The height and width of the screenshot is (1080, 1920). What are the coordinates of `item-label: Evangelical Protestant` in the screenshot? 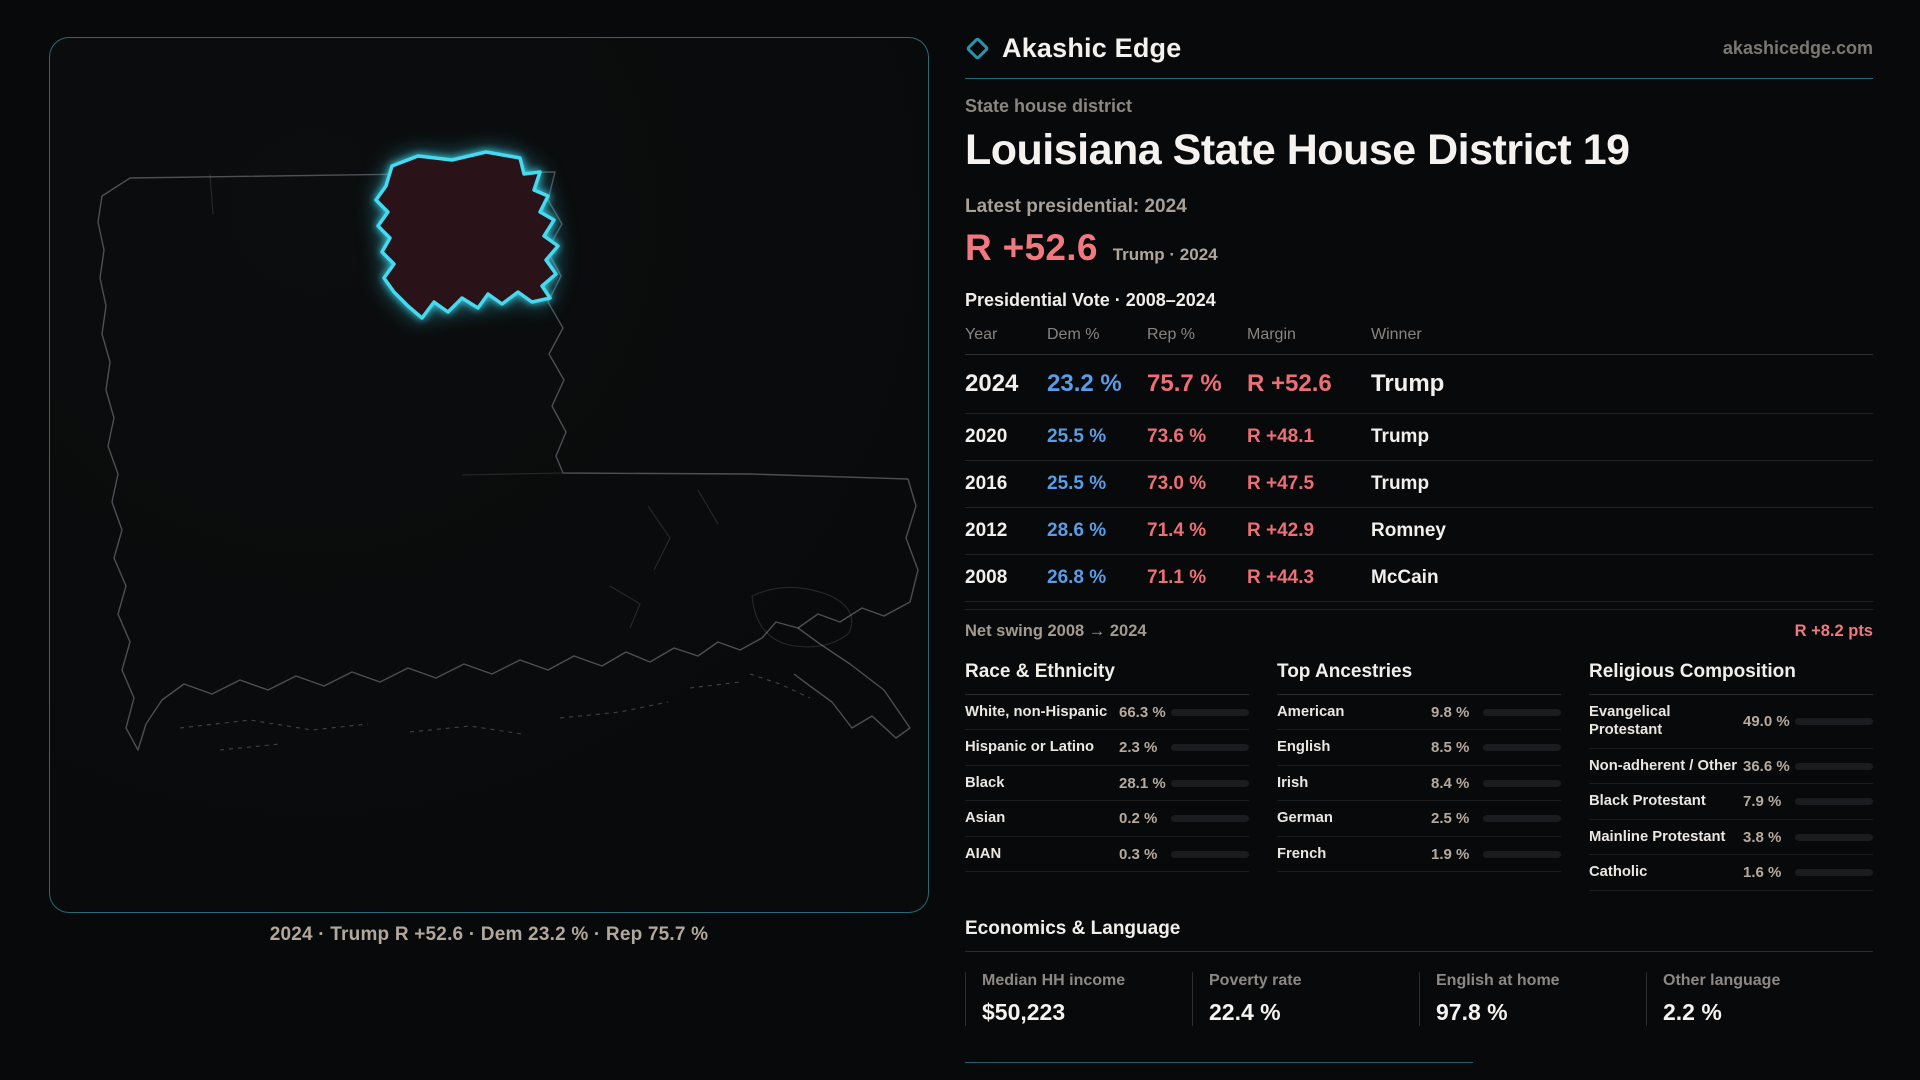 It's located at (1630, 721).